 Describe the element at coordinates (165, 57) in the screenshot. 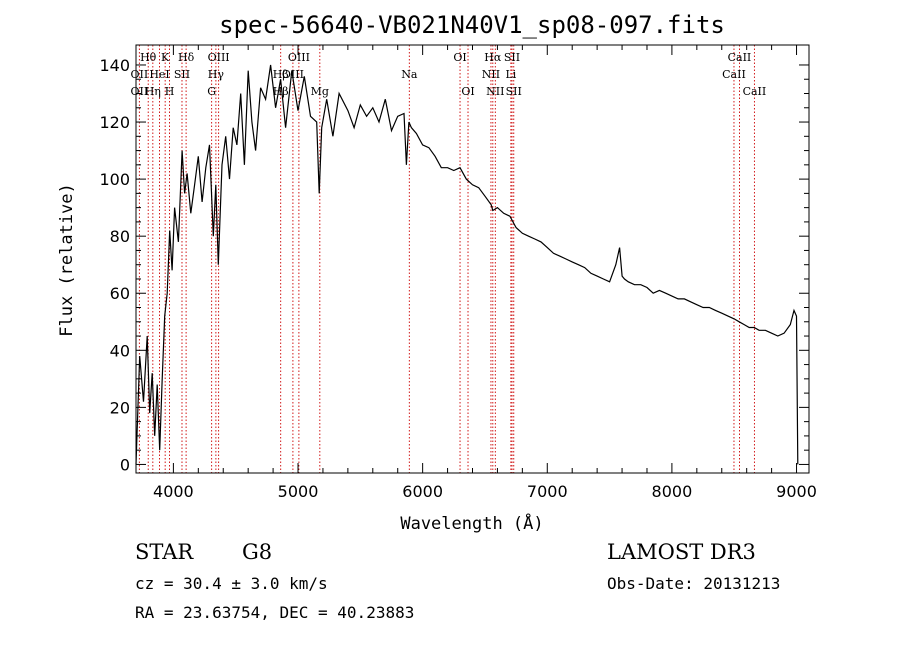

I see `line-label: K` at that location.